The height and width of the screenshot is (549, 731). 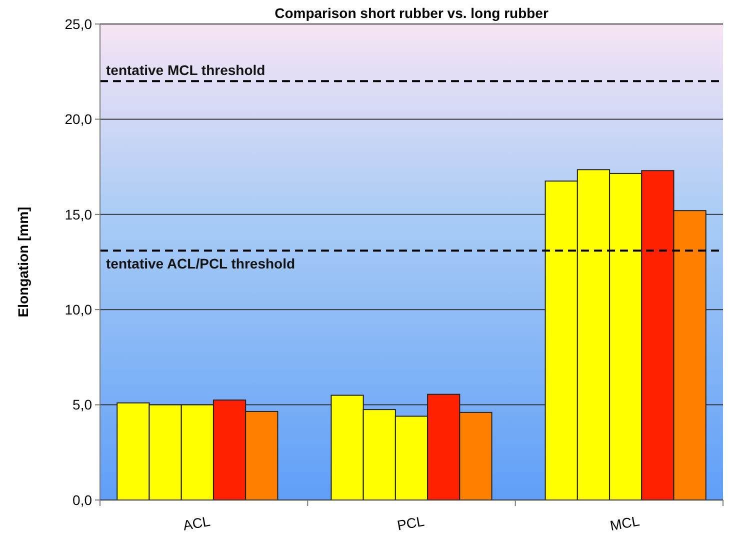 What do you see at coordinates (624, 523) in the screenshot?
I see `x-tick-label: MCL` at bounding box center [624, 523].